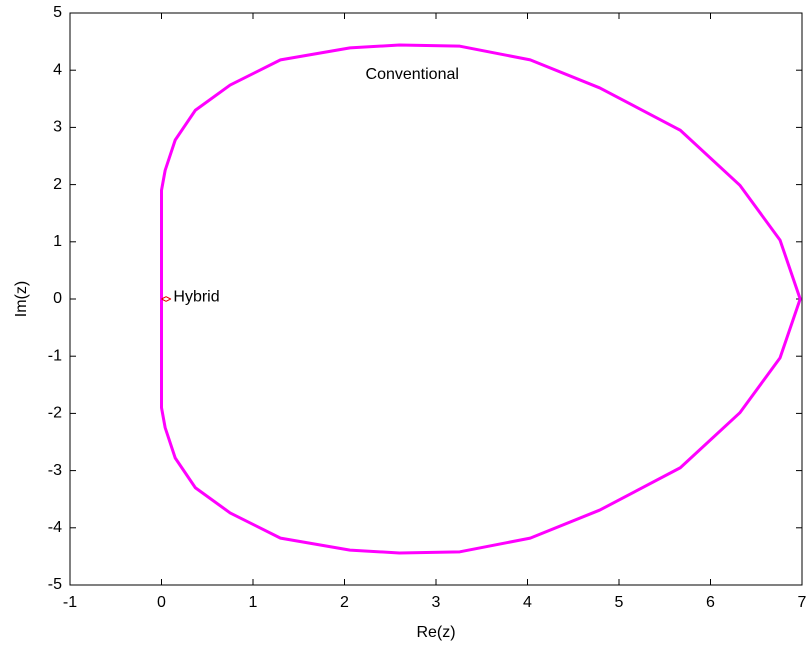  I want to click on x-tick-label: 3, so click(436, 602).